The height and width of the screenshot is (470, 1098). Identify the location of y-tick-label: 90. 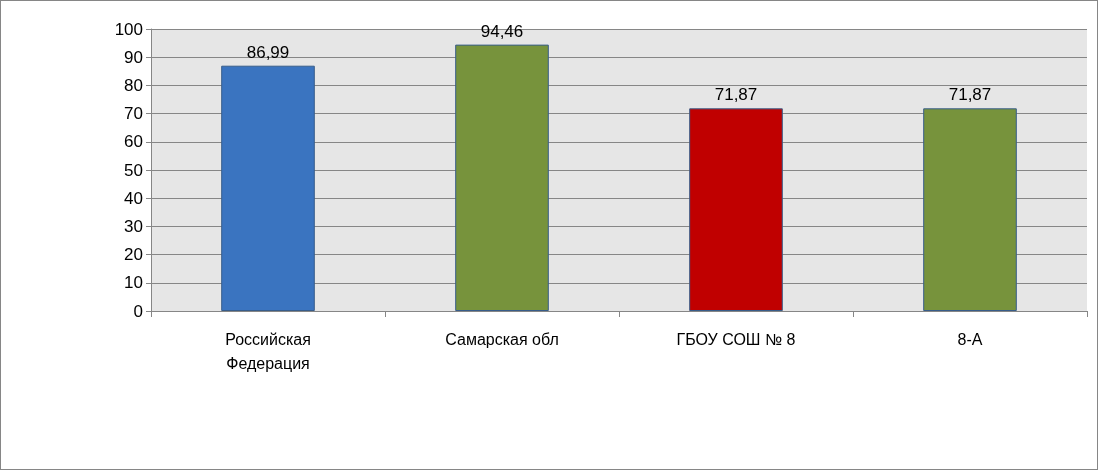
(133, 57).